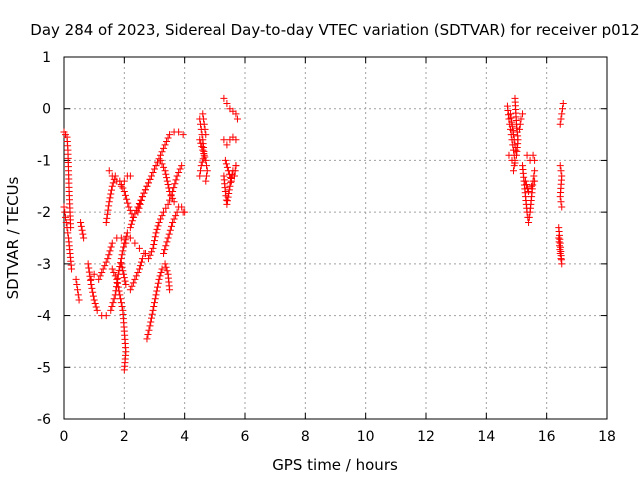 This screenshot has width=640, height=480. Describe the element at coordinates (44, 265) in the screenshot. I see `y-tick-label: -3` at that location.